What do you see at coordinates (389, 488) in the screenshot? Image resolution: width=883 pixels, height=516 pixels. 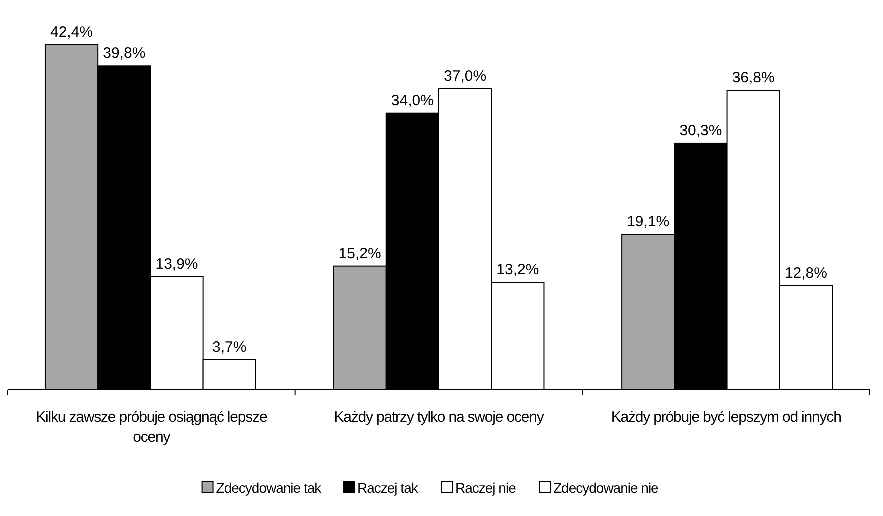 I see `legend-label: Raczej tak` at bounding box center [389, 488].